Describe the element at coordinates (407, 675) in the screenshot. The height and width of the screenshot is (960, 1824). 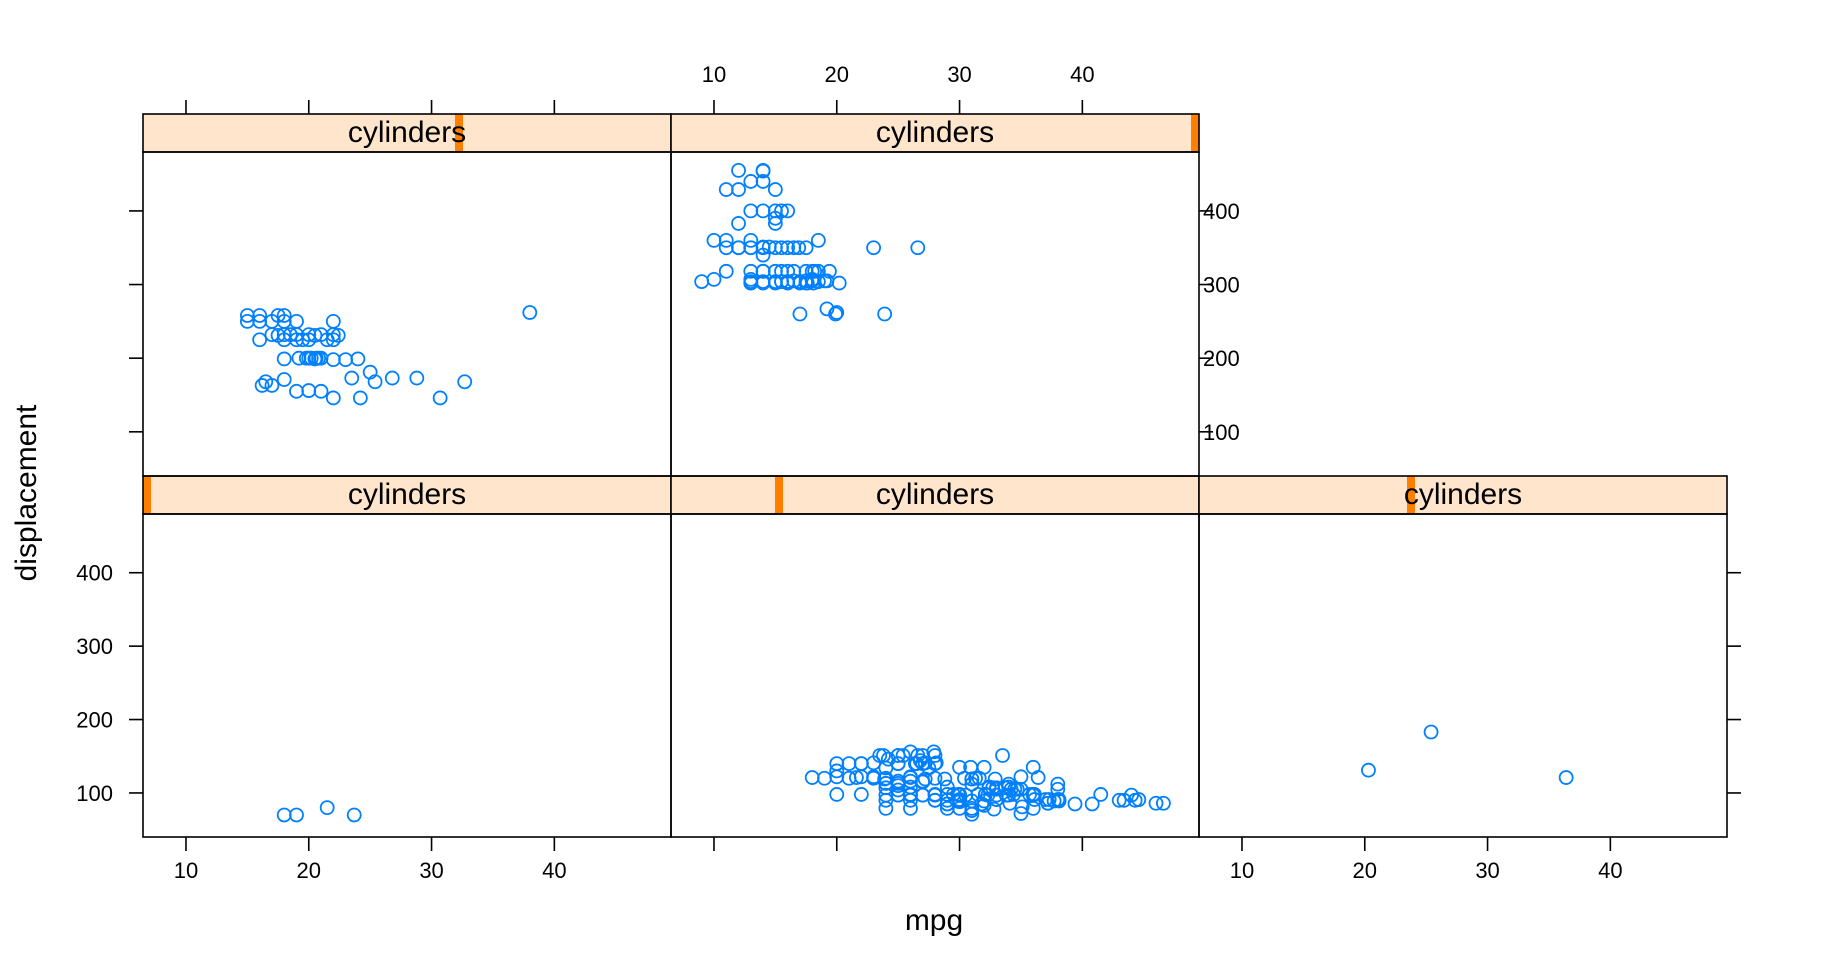
I see `panel-border` at that location.